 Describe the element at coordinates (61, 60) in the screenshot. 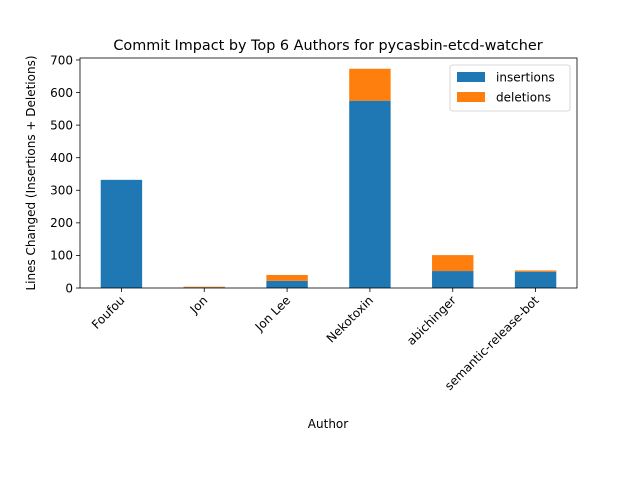

I see `y-tick-label: 700` at that location.